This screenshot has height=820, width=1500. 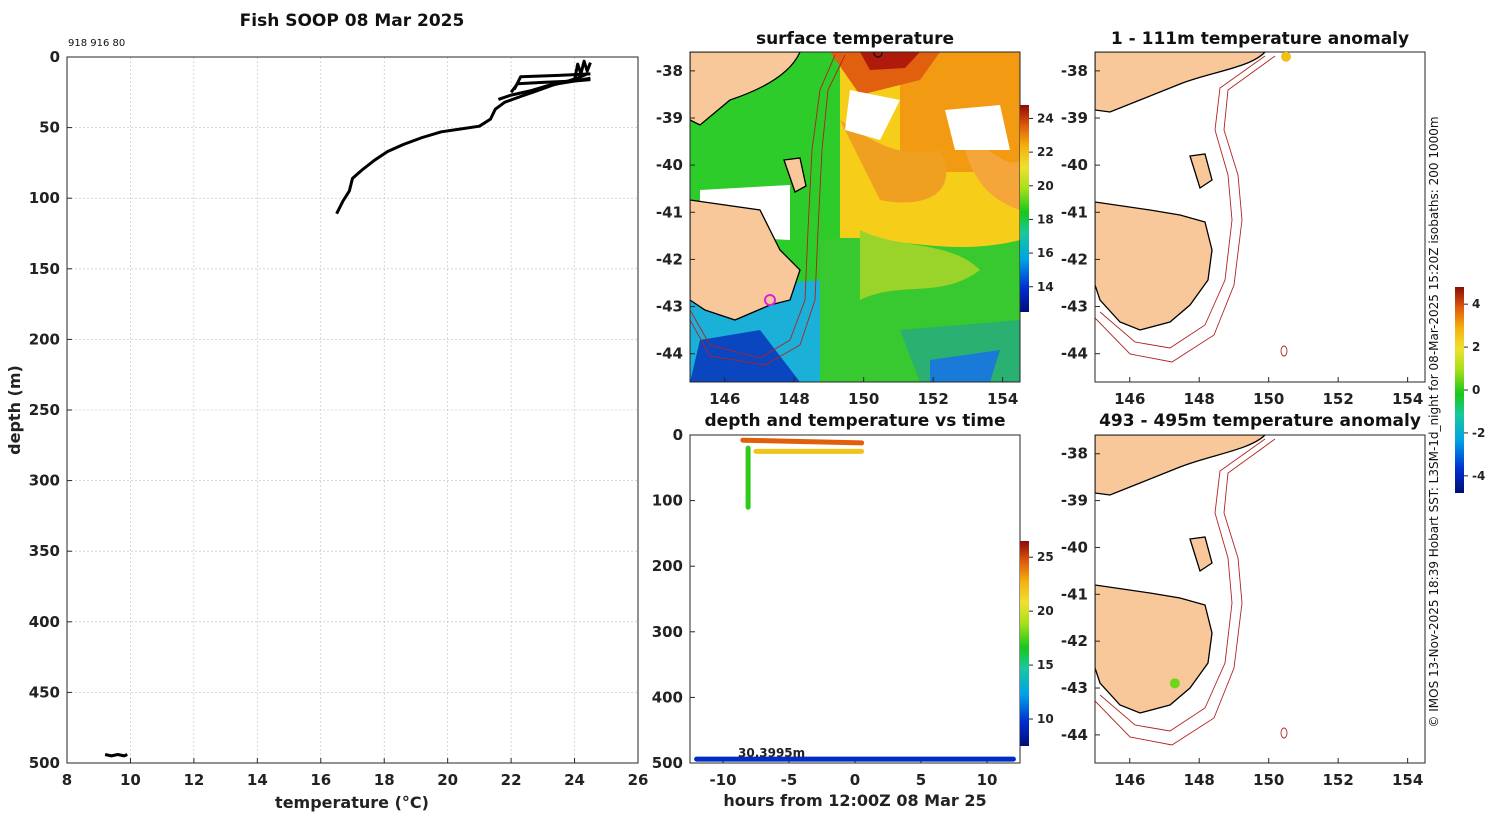 I want to click on anomaly-shallow-xtick-label: 146, so click(x=1129, y=399).